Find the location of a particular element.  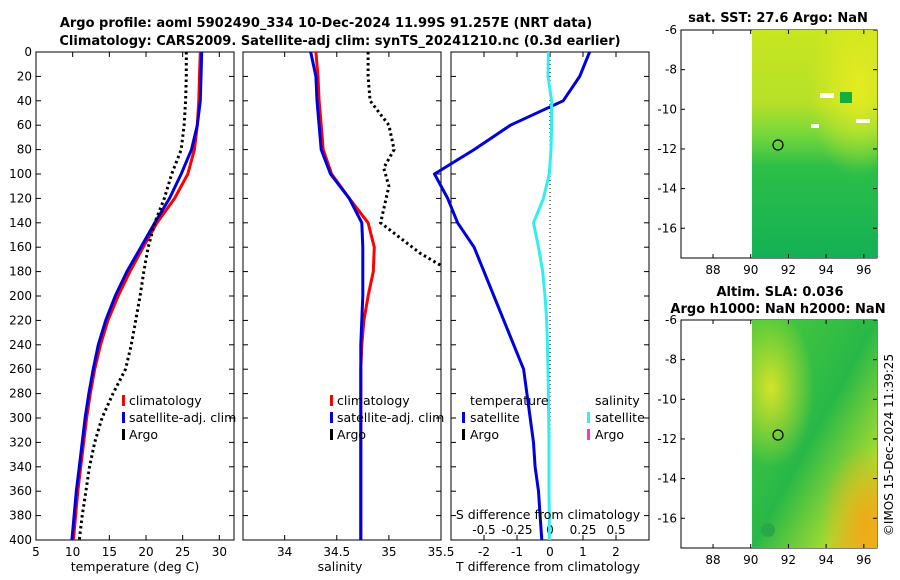

sst-map: 88 90 92 94 96 -6 -8 -10 -12 -14 -16 is located at coordinates (767, 150).